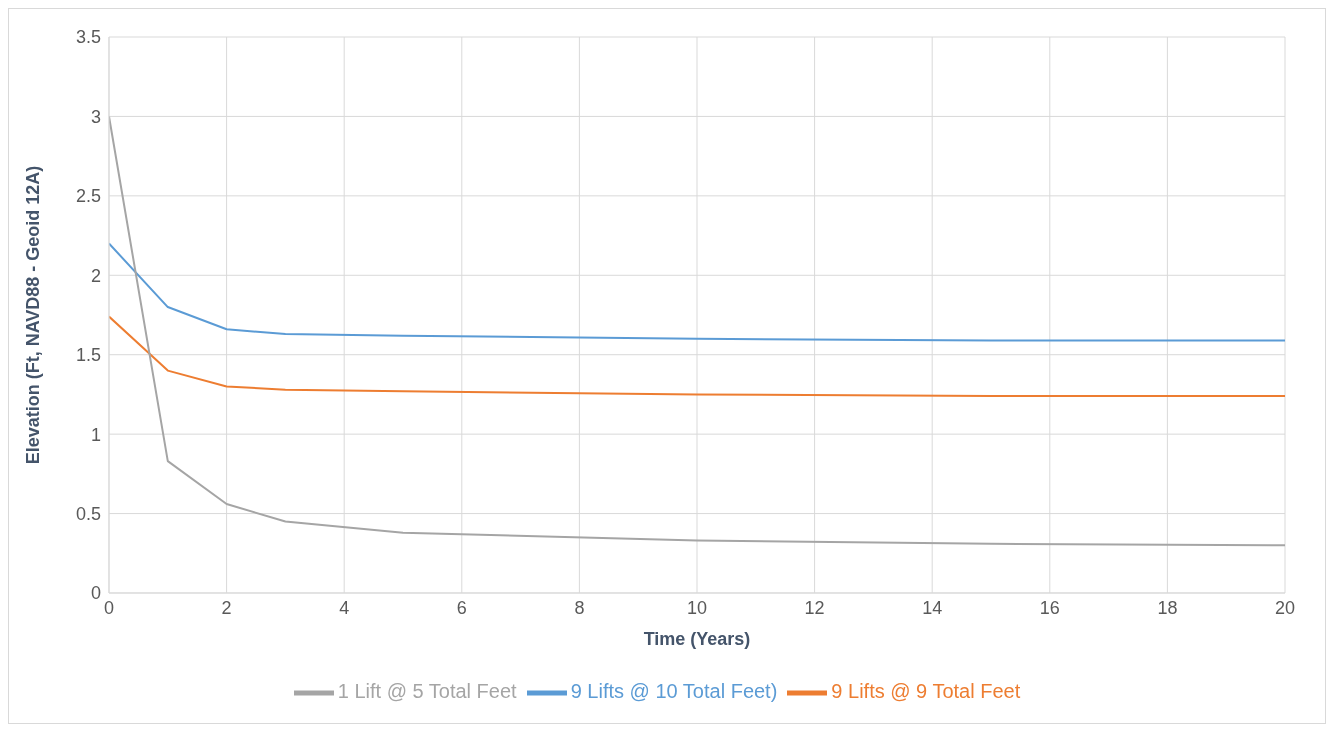 The image size is (1336, 735). Describe the element at coordinates (932, 607) in the screenshot. I see `x-tick-label: 14` at that location.